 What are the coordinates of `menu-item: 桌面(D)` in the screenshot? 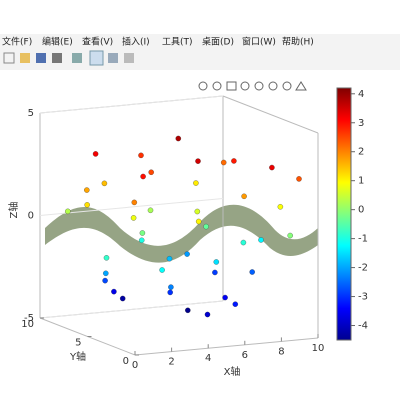 It's located at (218, 42).